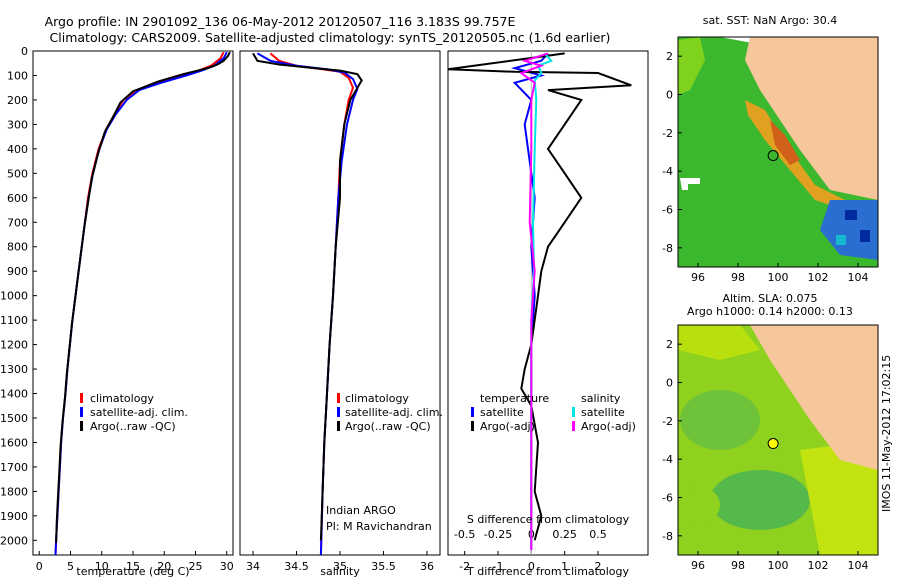 Image resolution: width=900 pixels, height=580 pixels. I want to click on legend-label: climatology, so click(122, 398).